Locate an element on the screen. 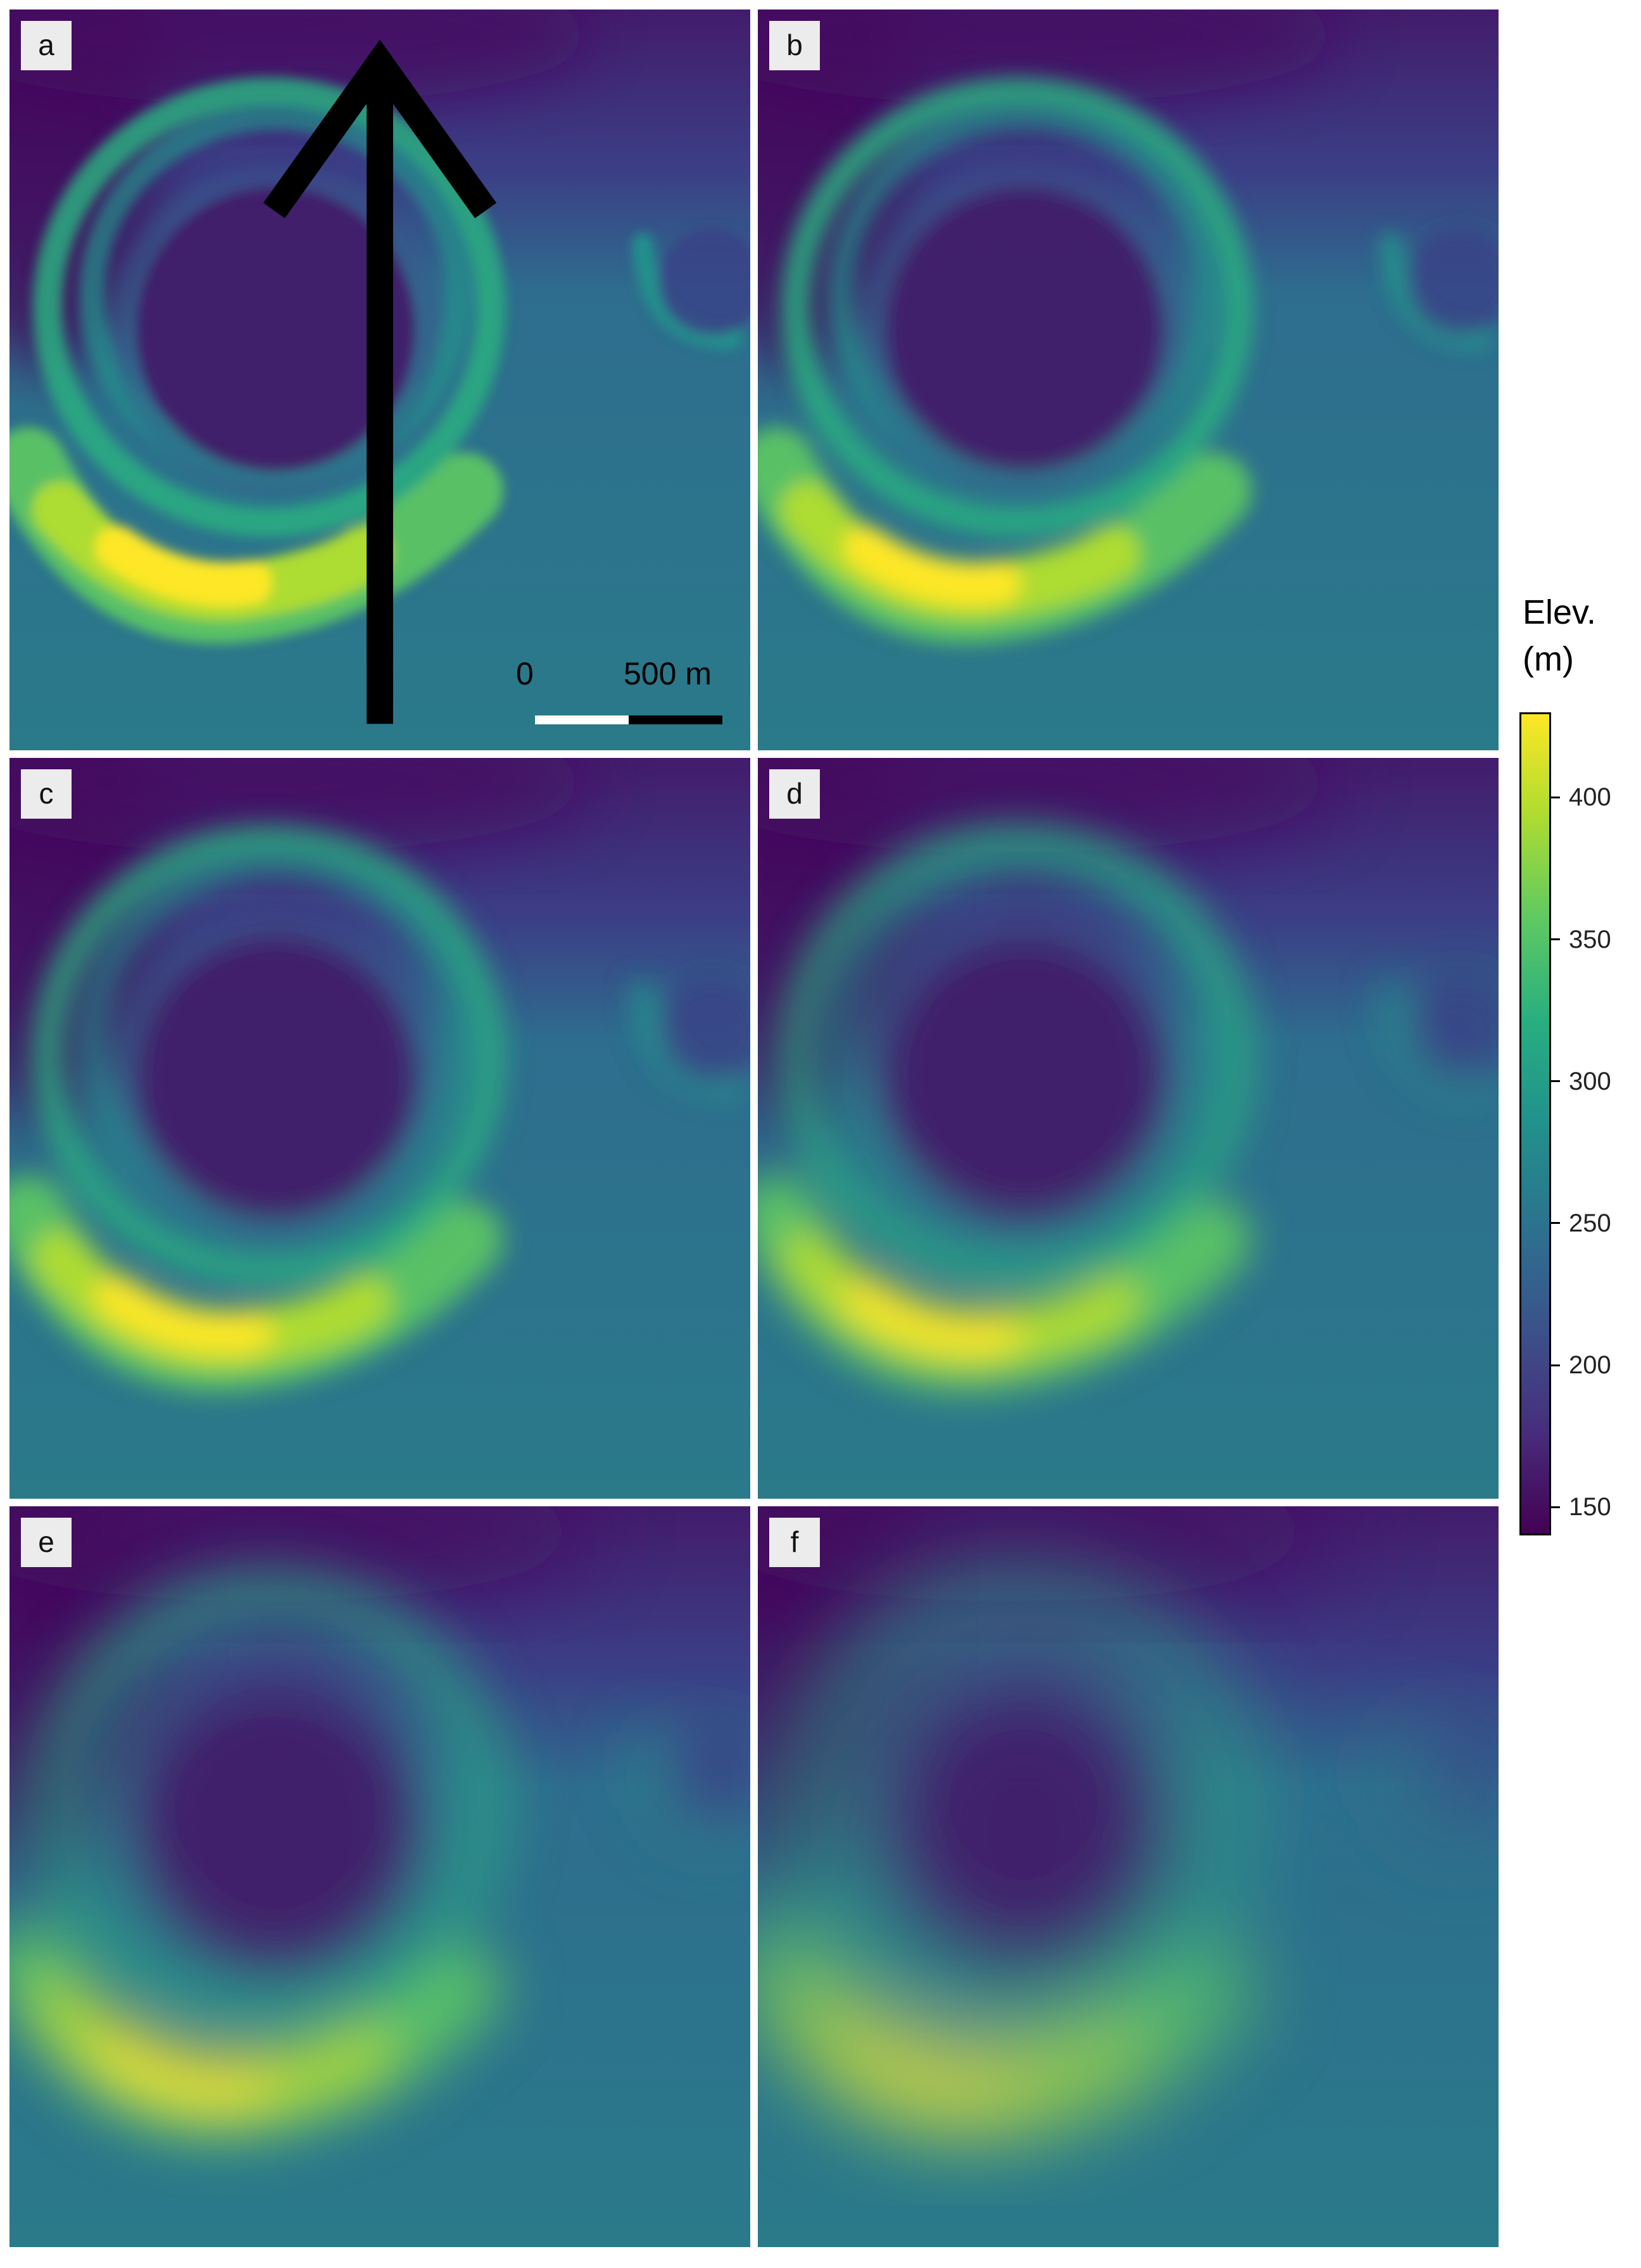 This screenshot has height=2268, width=1641. map-panel-a: a 0 500 m is located at coordinates (379, 379).